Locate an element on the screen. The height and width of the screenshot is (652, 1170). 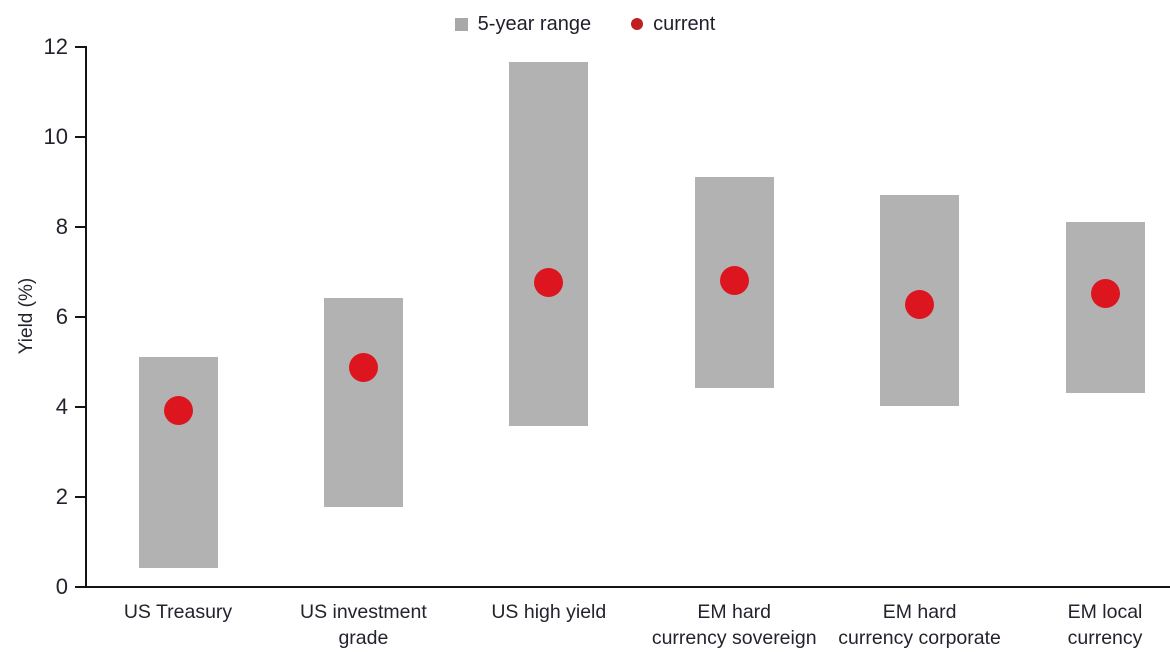
legend-item-range: 5-year range is located at coordinates (523, 24).